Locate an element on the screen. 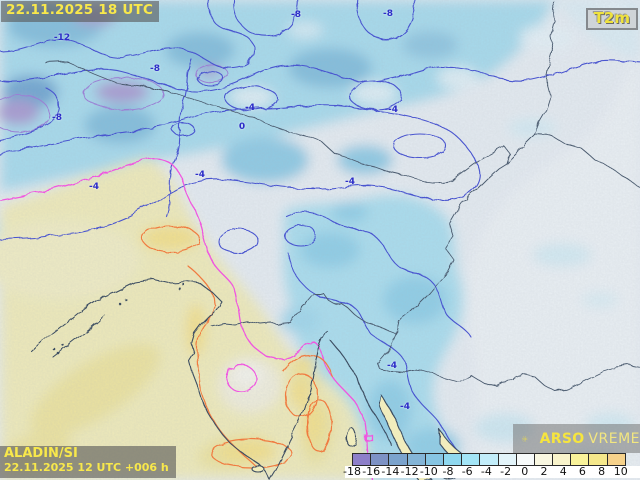 Image resolution: width=640 pixels, height=480 pixels. sun-icon is located at coordinates (525, 438).